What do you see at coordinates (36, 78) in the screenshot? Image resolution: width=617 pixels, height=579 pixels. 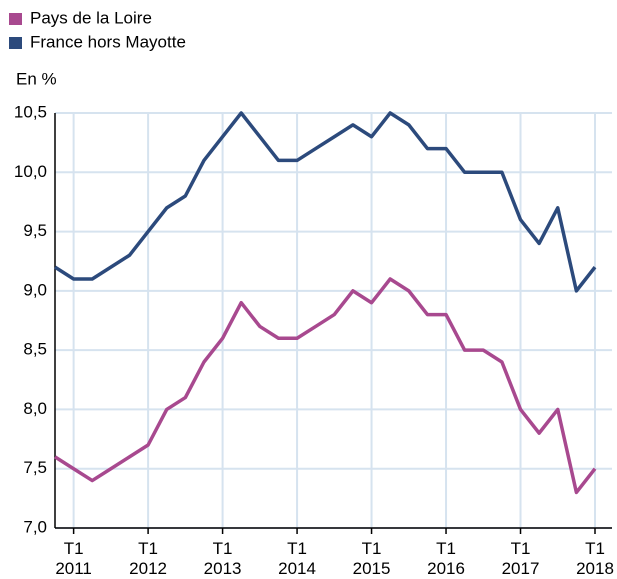 I see `y-axis-label: En %` at bounding box center [36, 78].